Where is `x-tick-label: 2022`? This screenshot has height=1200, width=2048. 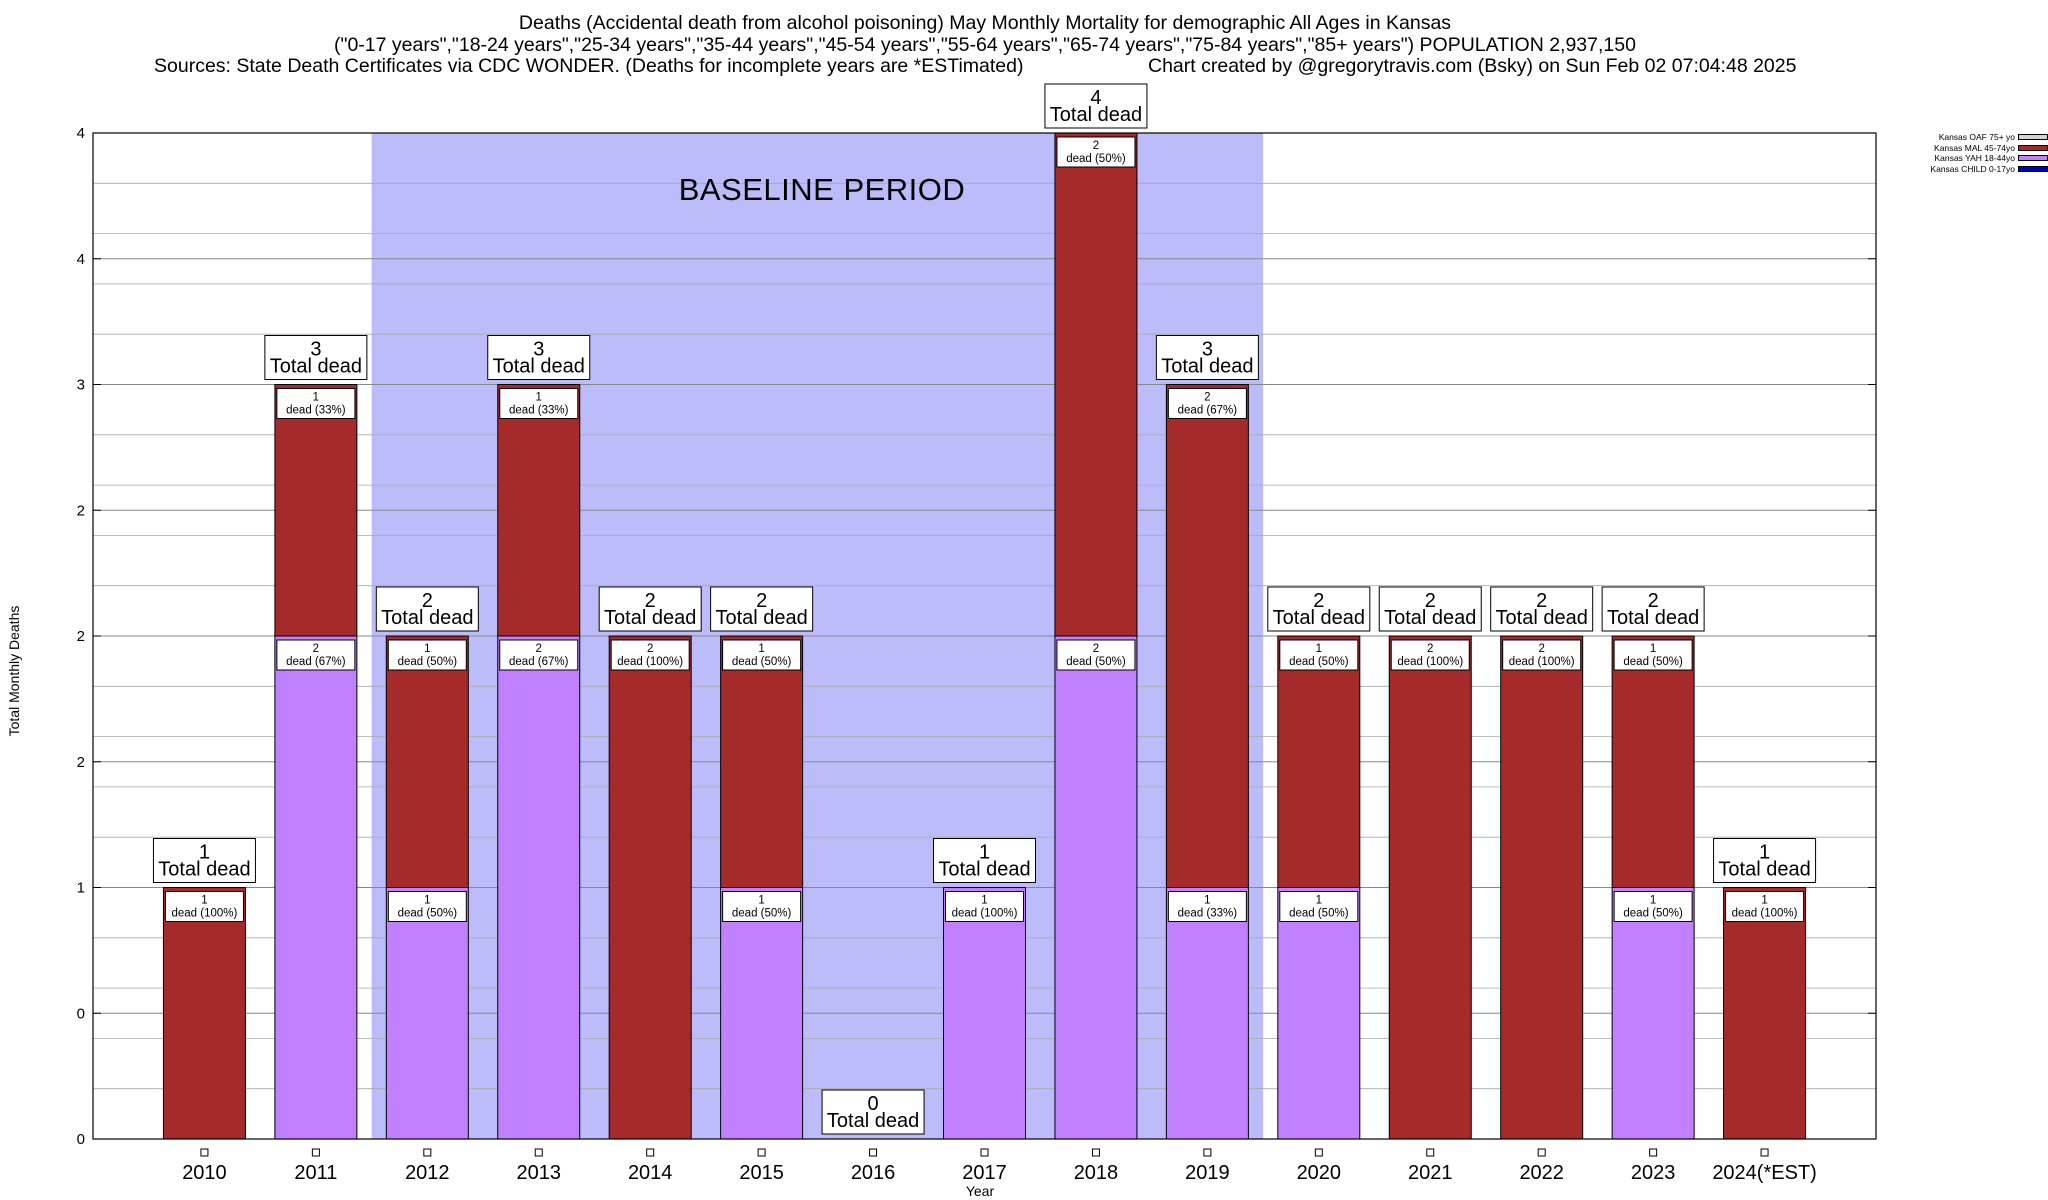
x-tick-label: 2022 is located at coordinates (1541, 1173).